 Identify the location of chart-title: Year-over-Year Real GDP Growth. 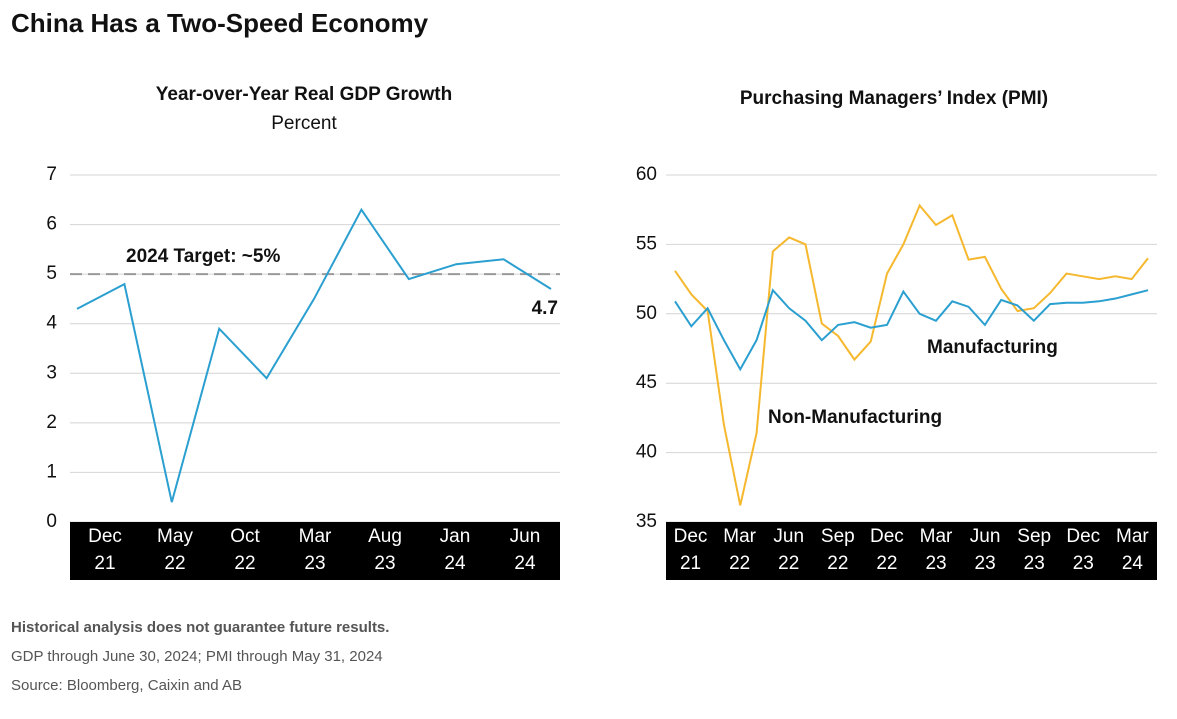
(304, 94).